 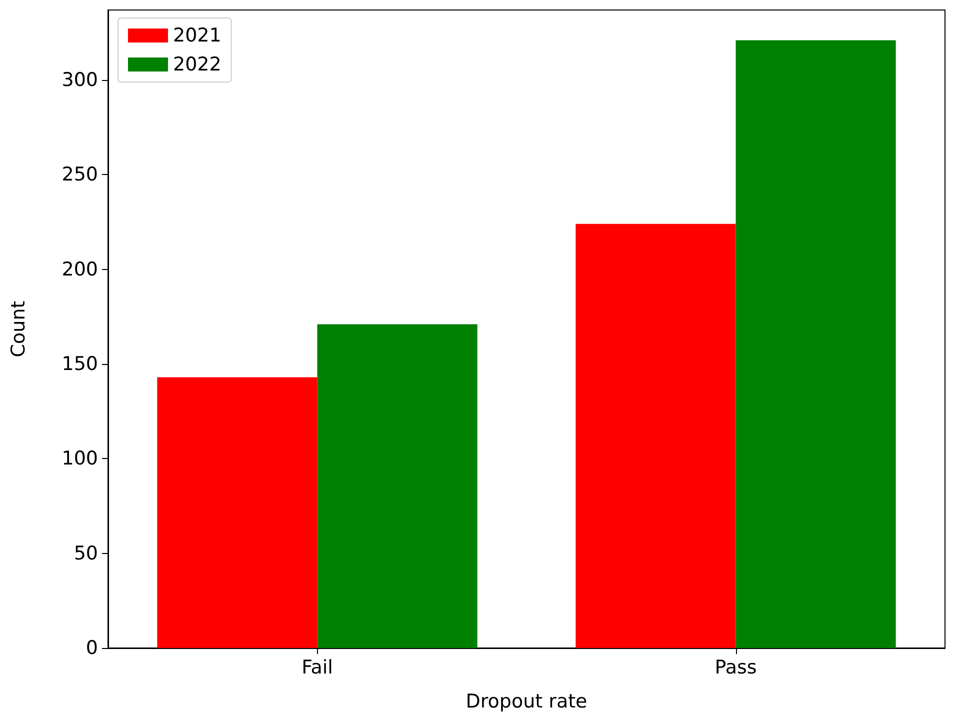 What do you see at coordinates (92, 648) in the screenshot?
I see `y-tick-label: 0` at bounding box center [92, 648].